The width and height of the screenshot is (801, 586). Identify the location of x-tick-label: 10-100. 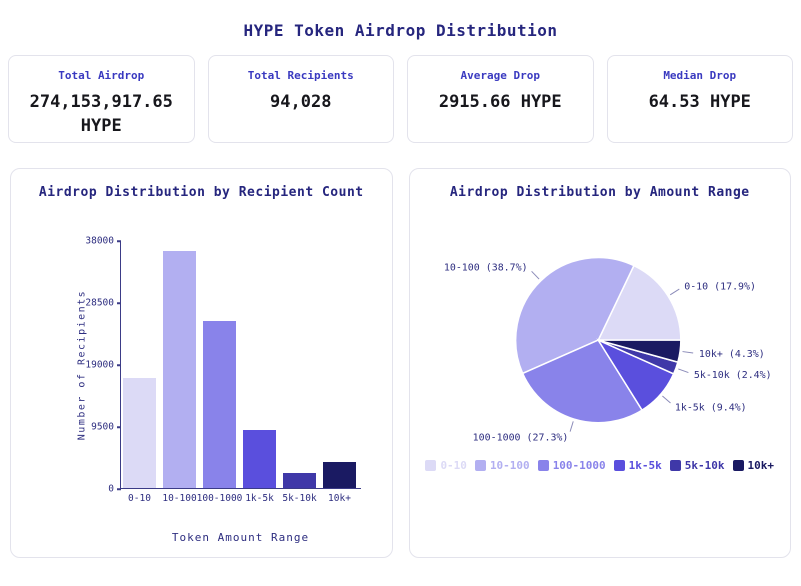
(179, 498).